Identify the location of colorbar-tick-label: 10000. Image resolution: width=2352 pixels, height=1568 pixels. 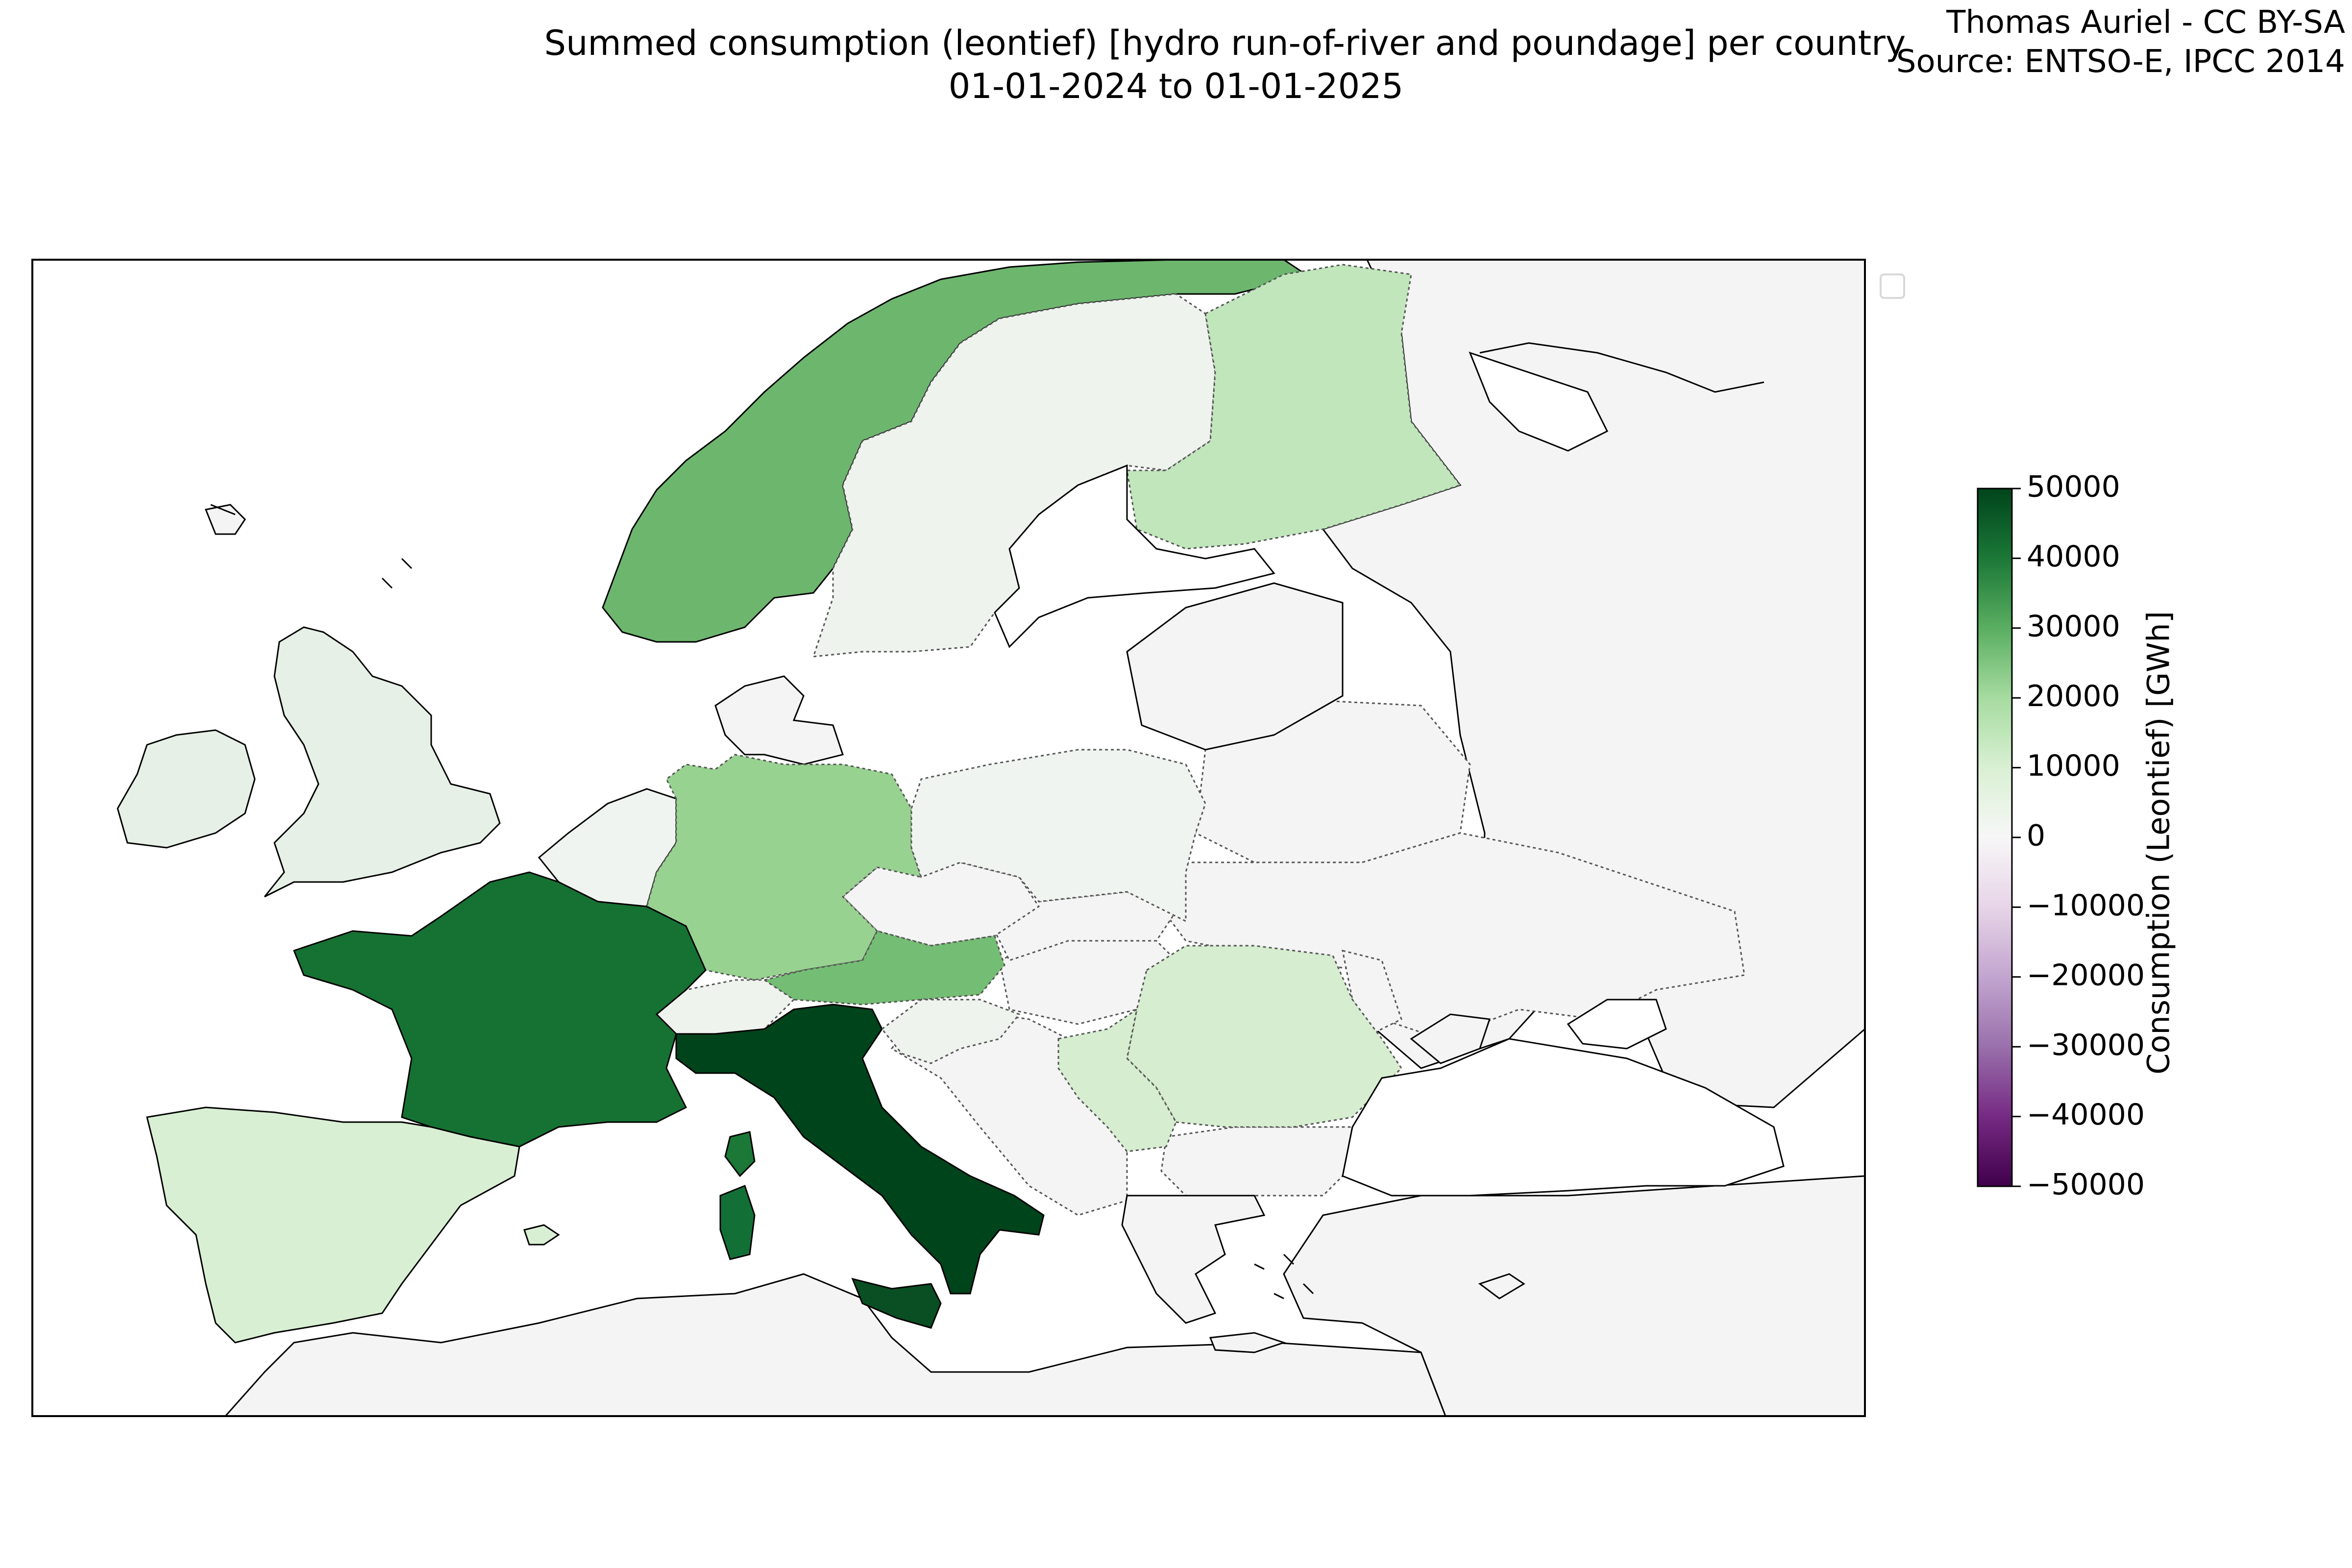
(2073, 766).